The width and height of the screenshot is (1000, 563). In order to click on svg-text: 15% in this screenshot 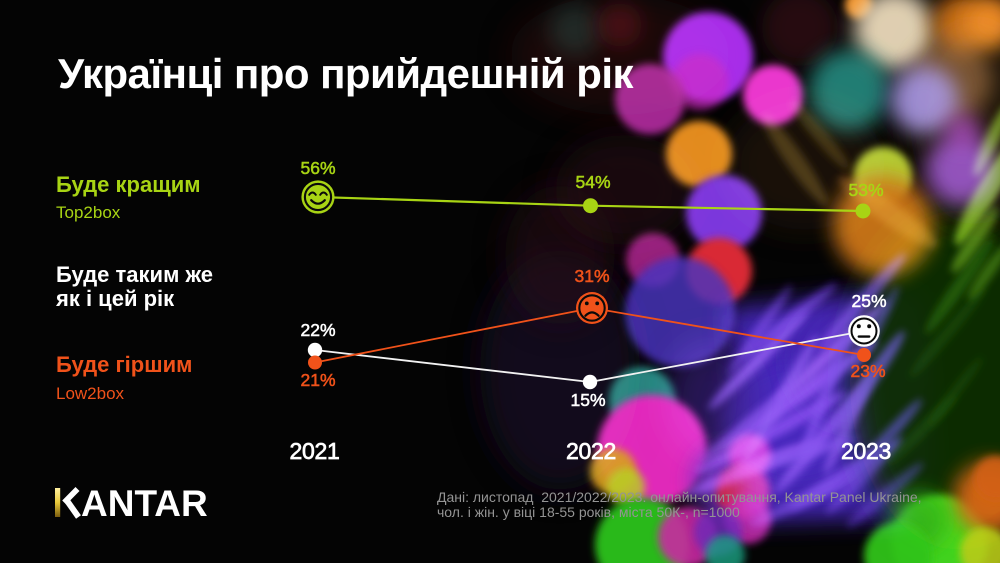, I will do `click(587, 400)`.